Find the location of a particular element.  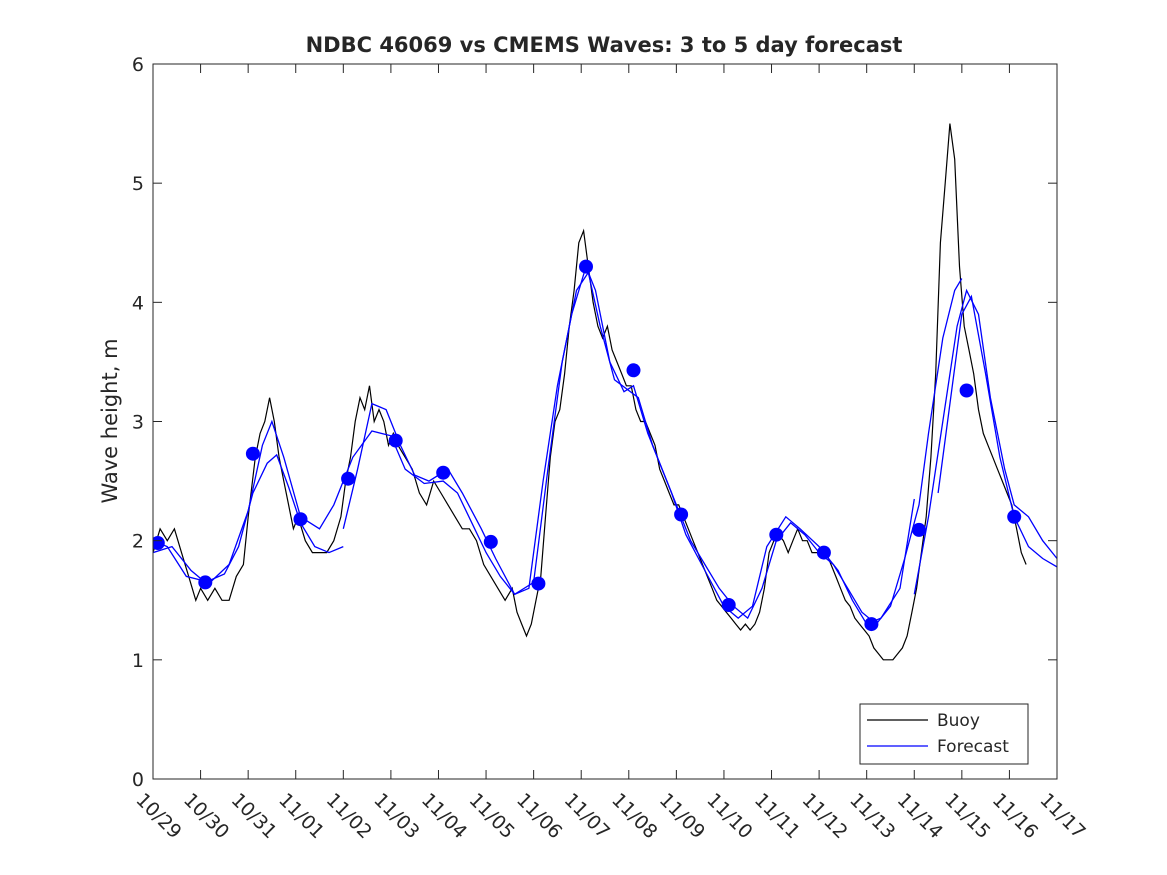

y-tick-label: 2 is located at coordinates (138, 542).